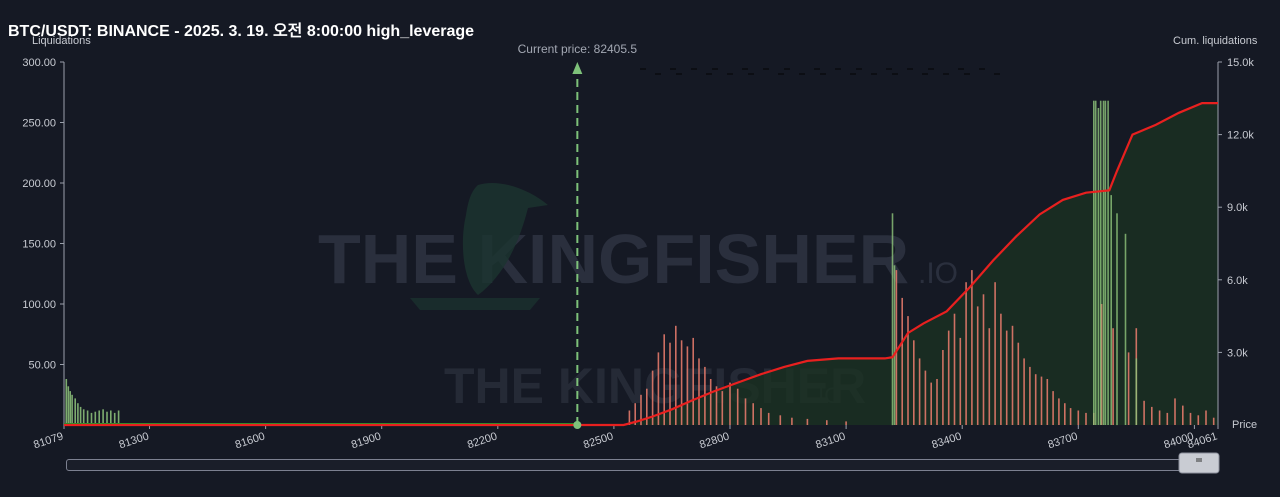  I want to click on current-price-label: Current price: 82405.5, so click(578, 49).